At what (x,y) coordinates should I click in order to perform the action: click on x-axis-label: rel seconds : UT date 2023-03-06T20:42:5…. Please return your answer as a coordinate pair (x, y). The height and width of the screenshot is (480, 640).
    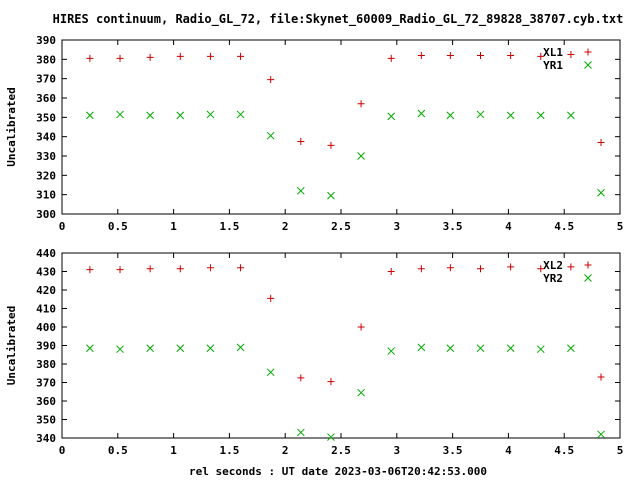
    Looking at the image, I should click on (338, 471).